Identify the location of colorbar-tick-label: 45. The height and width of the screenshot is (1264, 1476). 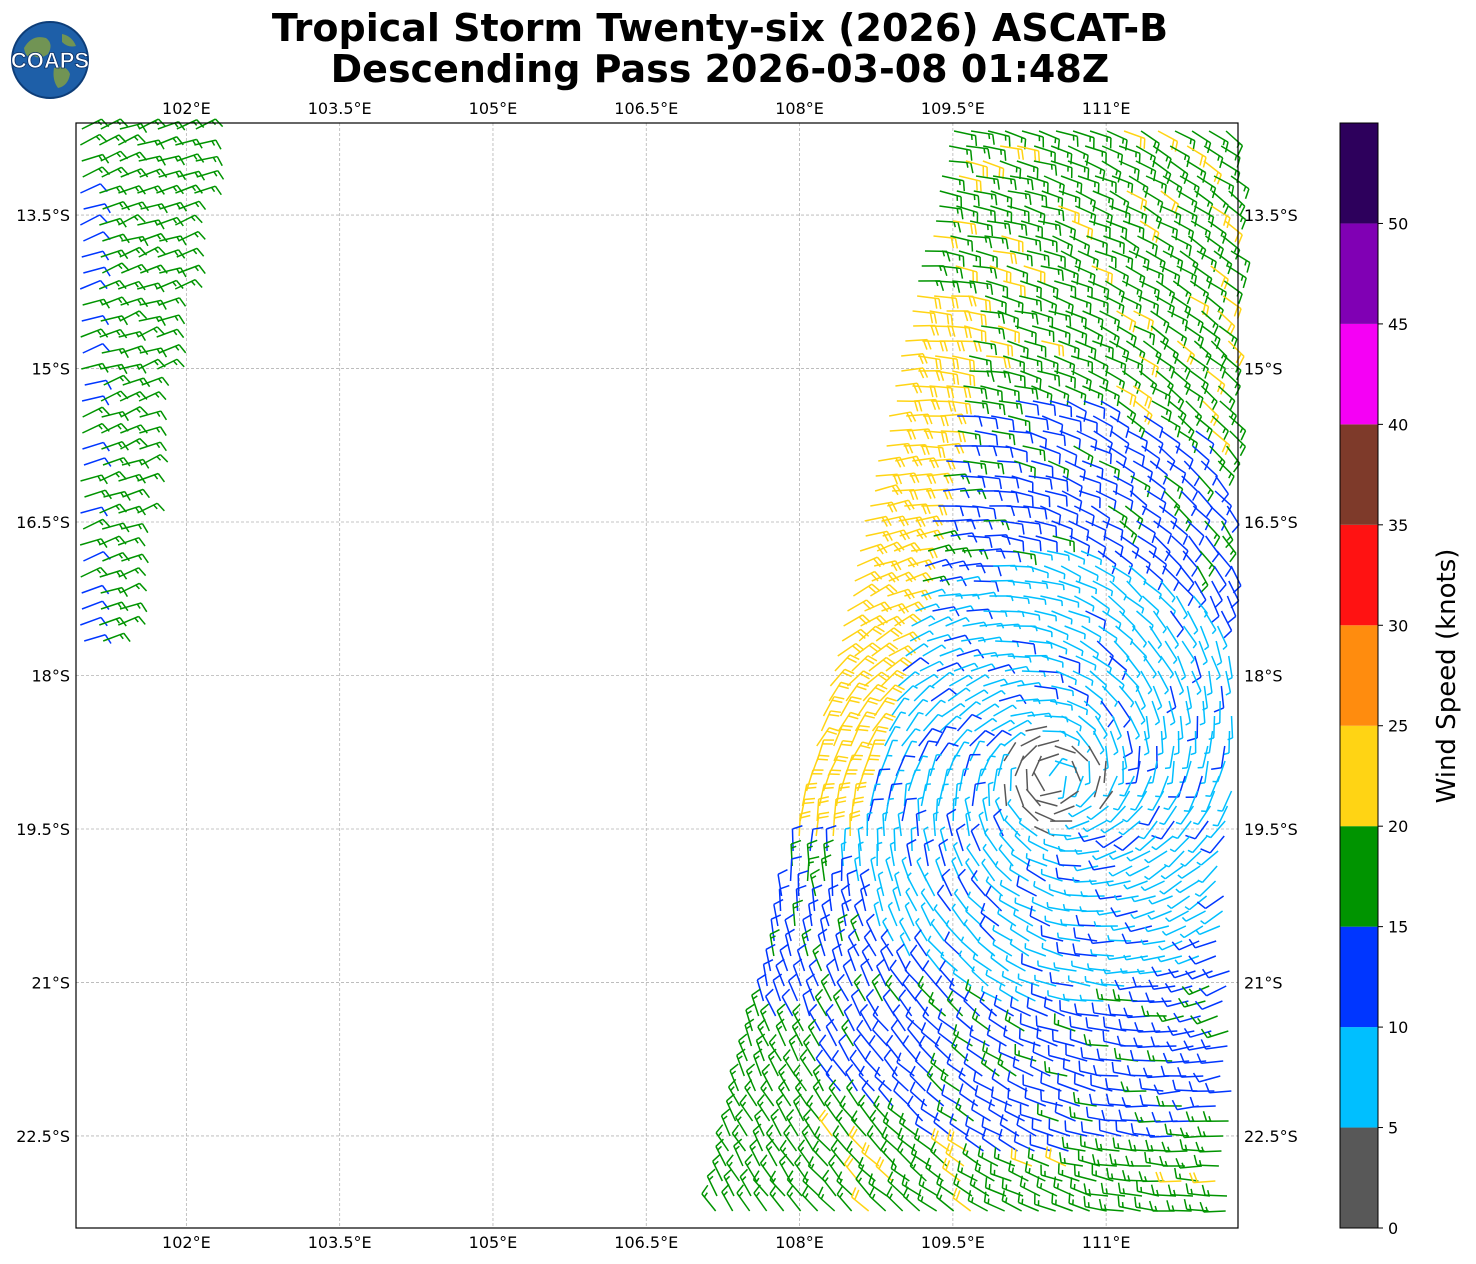
(1398, 324).